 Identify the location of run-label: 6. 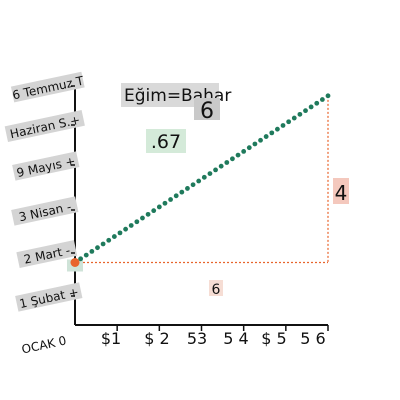
(216, 290).